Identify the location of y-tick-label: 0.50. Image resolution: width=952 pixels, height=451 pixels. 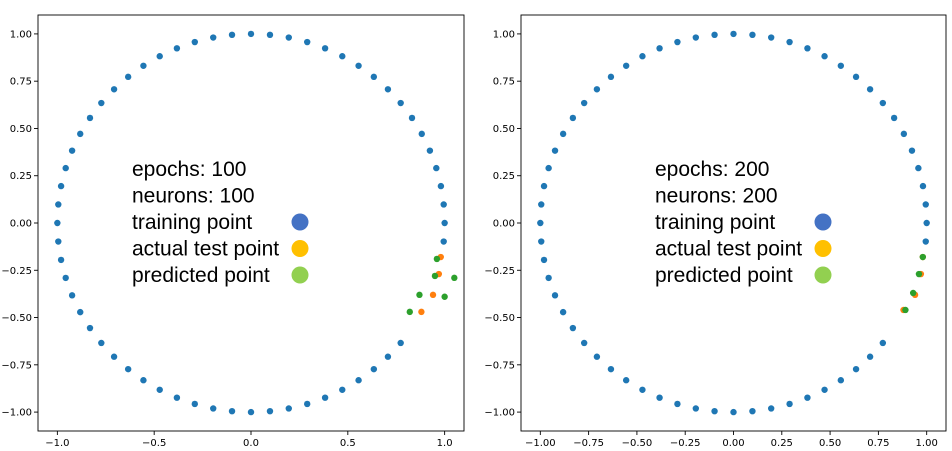
(504, 129).